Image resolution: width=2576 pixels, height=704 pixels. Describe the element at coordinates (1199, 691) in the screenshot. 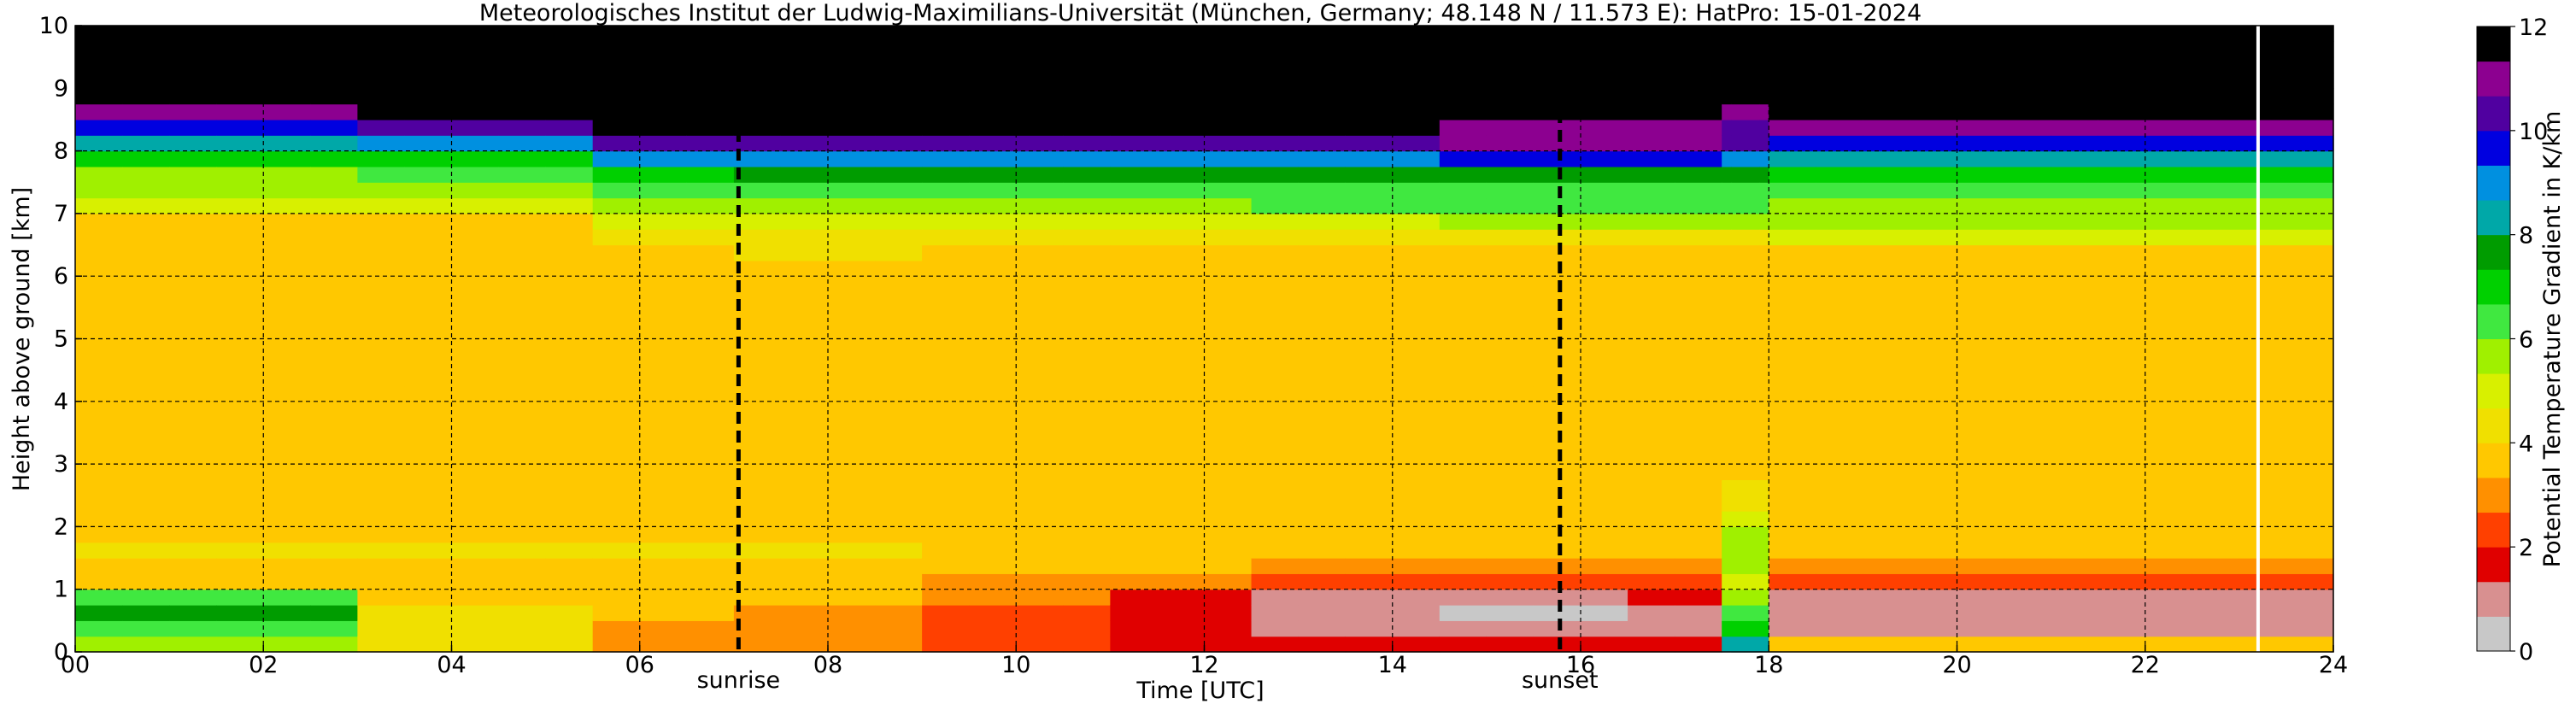

I see `x-axis-label: Time [UTC]` at that location.